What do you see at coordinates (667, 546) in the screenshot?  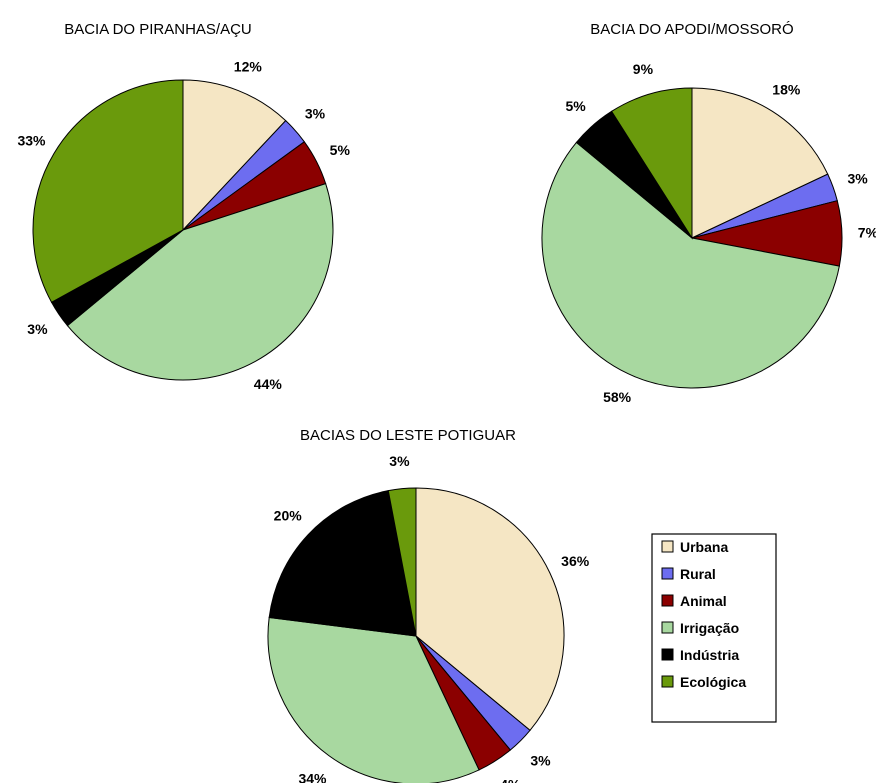 I see `legend-swatch-urbana` at bounding box center [667, 546].